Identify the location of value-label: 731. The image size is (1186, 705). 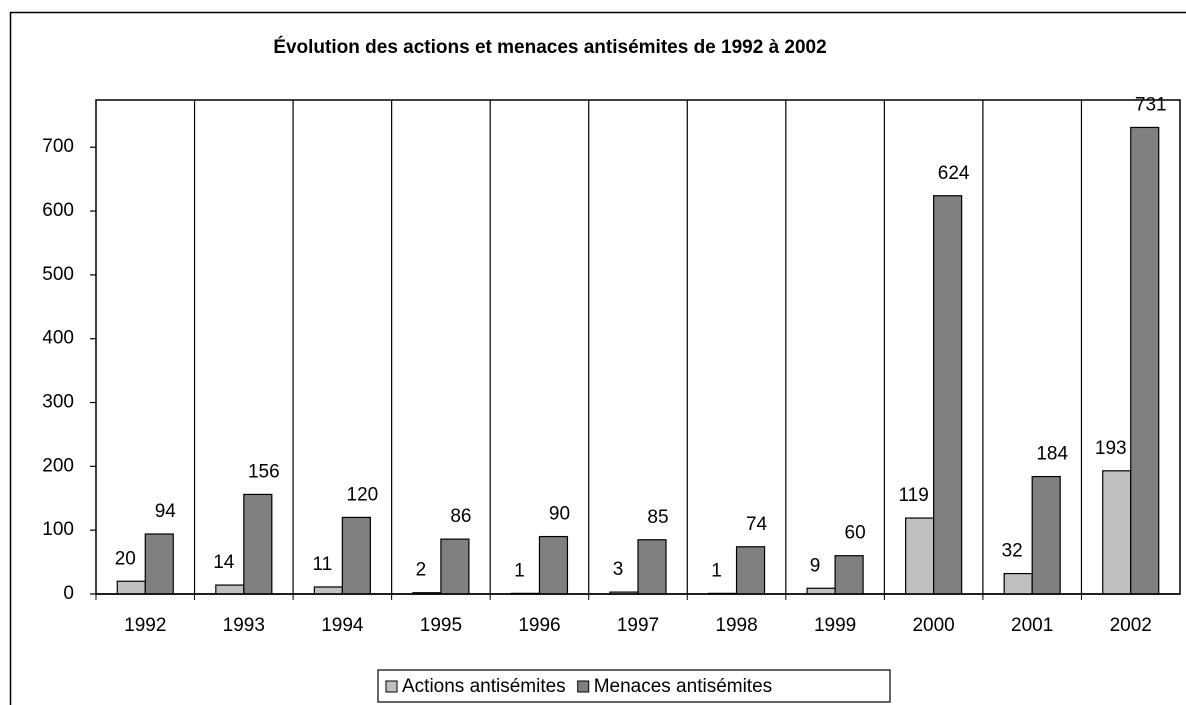
(1151, 104).